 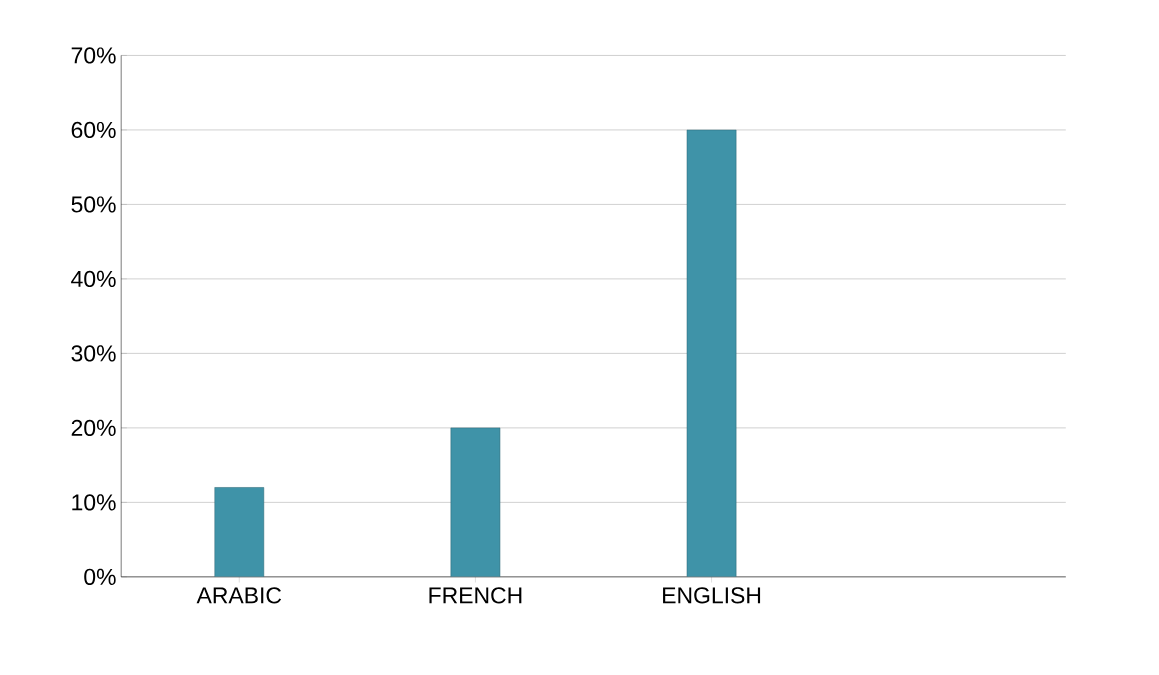 What do you see at coordinates (93, 129) in the screenshot?
I see `y-tick-label: 60%` at bounding box center [93, 129].